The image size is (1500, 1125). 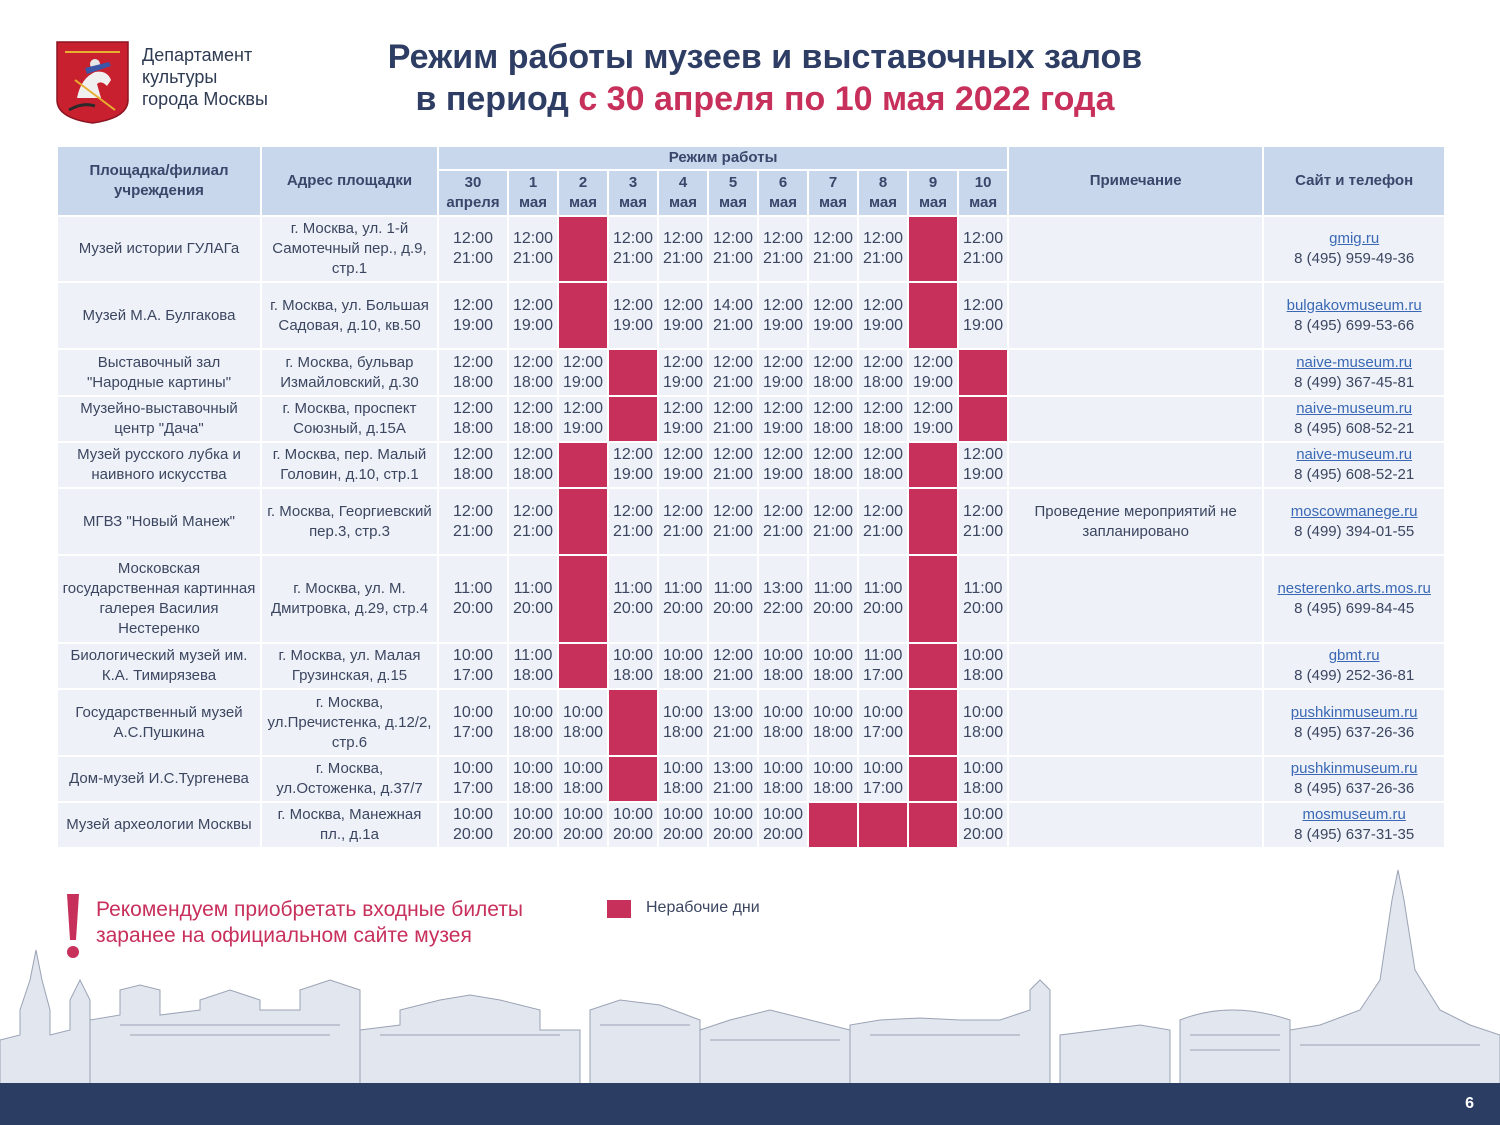 I want to click on closed-day-cell, so click(x=933, y=825).